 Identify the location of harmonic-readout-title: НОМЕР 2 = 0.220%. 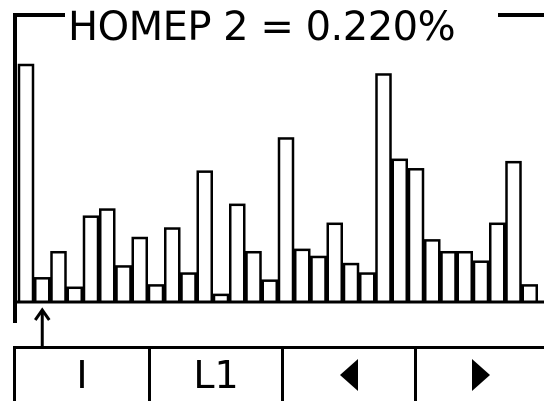
(262, 27).